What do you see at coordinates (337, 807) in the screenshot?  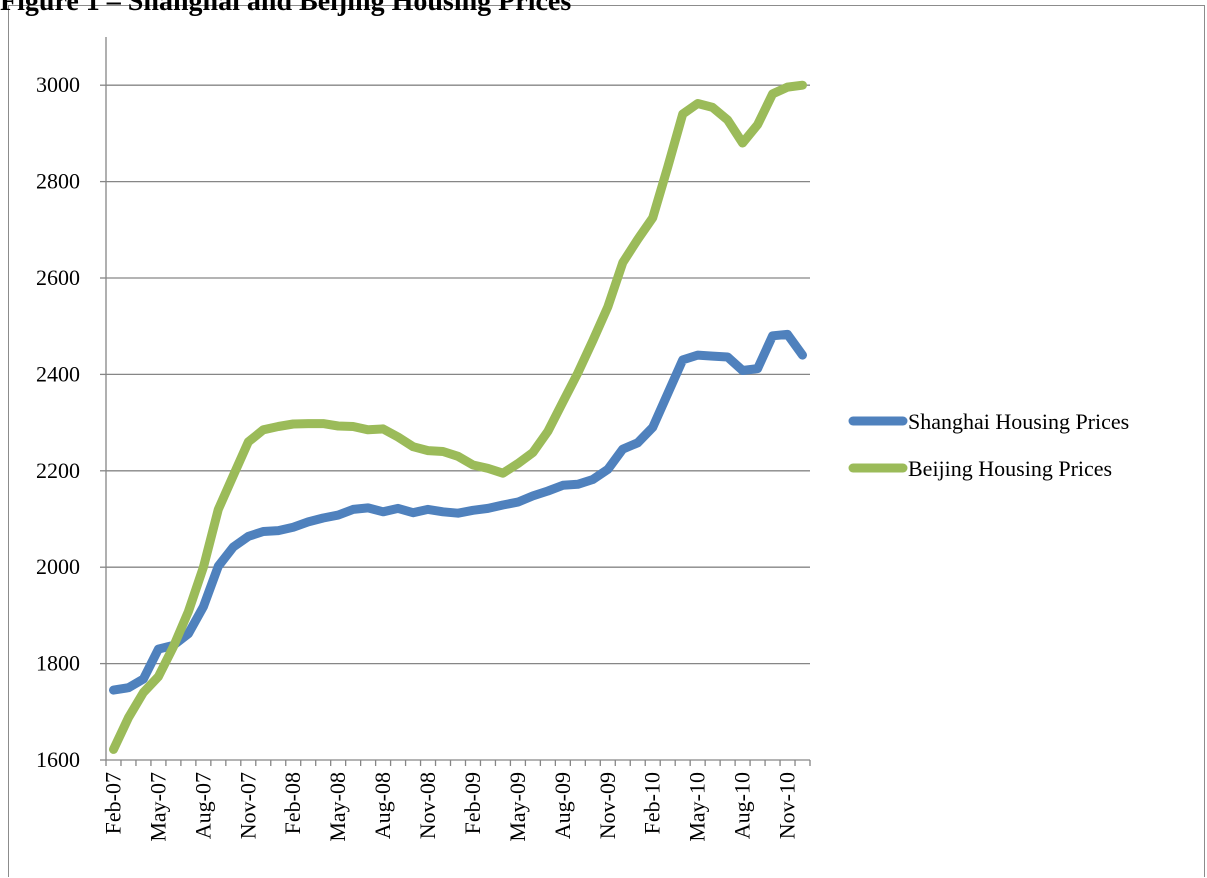 I see `x-tick-label: May-08` at bounding box center [337, 807].